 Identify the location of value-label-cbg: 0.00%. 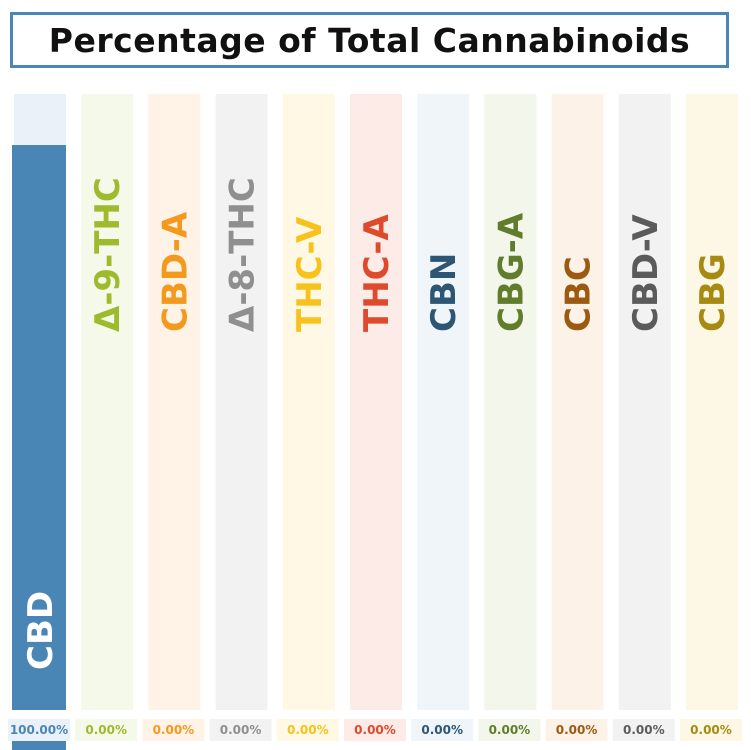
(711, 730).